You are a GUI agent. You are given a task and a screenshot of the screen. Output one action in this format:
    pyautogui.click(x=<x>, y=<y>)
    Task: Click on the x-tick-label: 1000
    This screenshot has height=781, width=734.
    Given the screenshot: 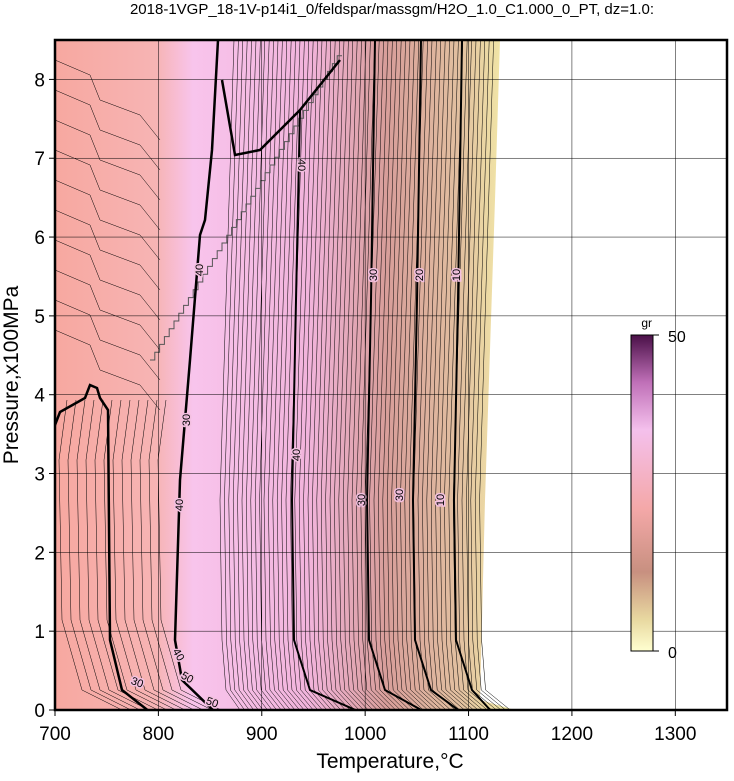 What is the action you would take?
    pyautogui.click(x=365, y=734)
    